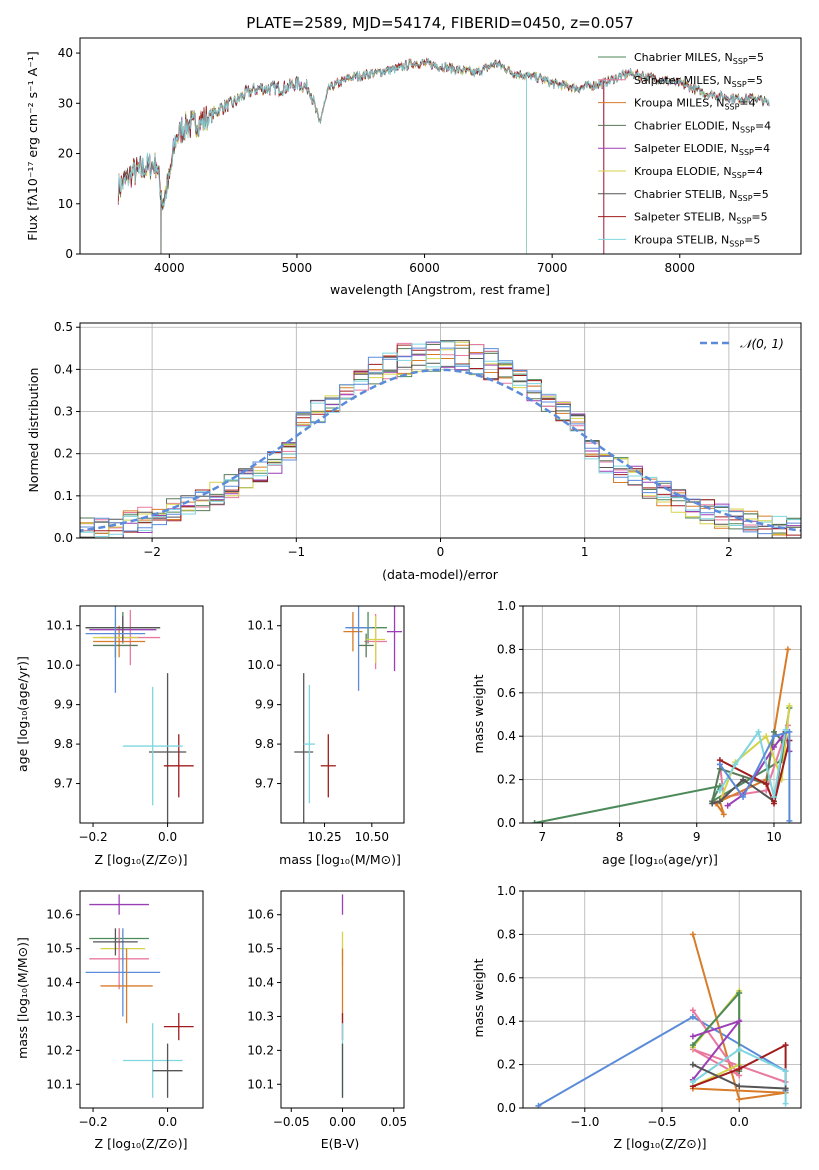 The image size is (819, 1170). What do you see at coordinates (702, 149) in the screenshot?
I see `legend-label: Salpeter ELODIE, NSSP=4` at bounding box center [702, 149].